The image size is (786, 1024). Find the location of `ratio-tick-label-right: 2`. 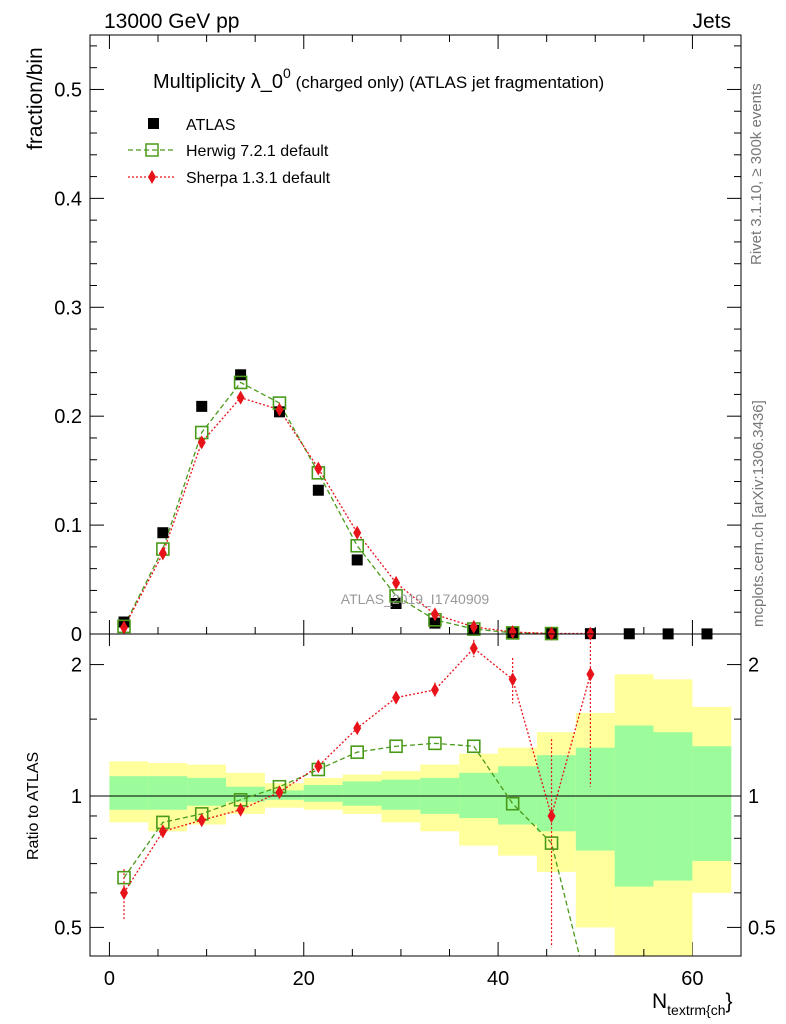

ratio-tick-label-right: 2 is located at coordinates (753, 666).